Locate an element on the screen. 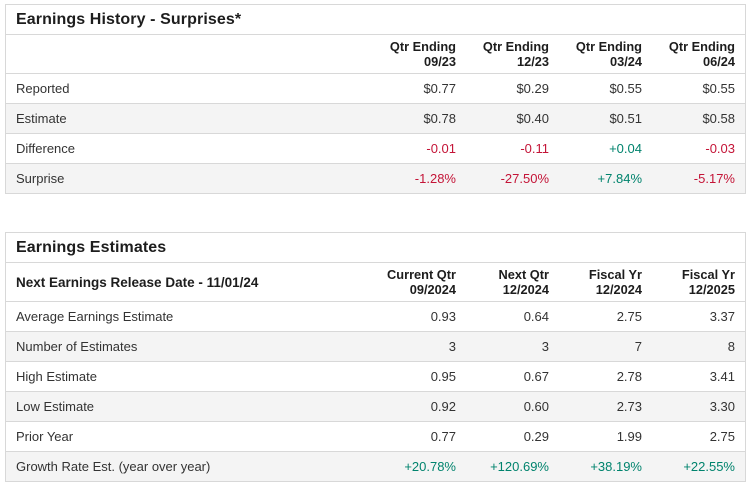  table-row: Prior Year 0.77 0.29 1.99 2.75 is located at coordinates (375, 436).